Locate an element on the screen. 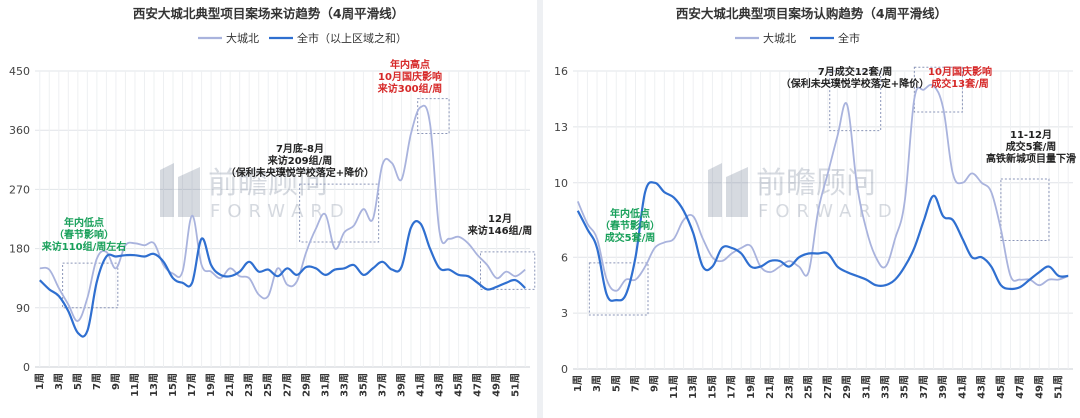 The width and height of the screenshot is (1080, 418). annotation-text: 高铁新城项目量下滑 is located at coordinates (1031, 158).